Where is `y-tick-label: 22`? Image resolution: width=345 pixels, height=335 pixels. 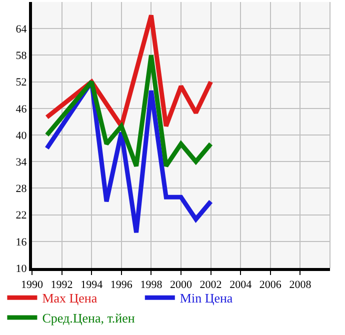
y-tick-label: 22 is located at coordinates (21, 216).